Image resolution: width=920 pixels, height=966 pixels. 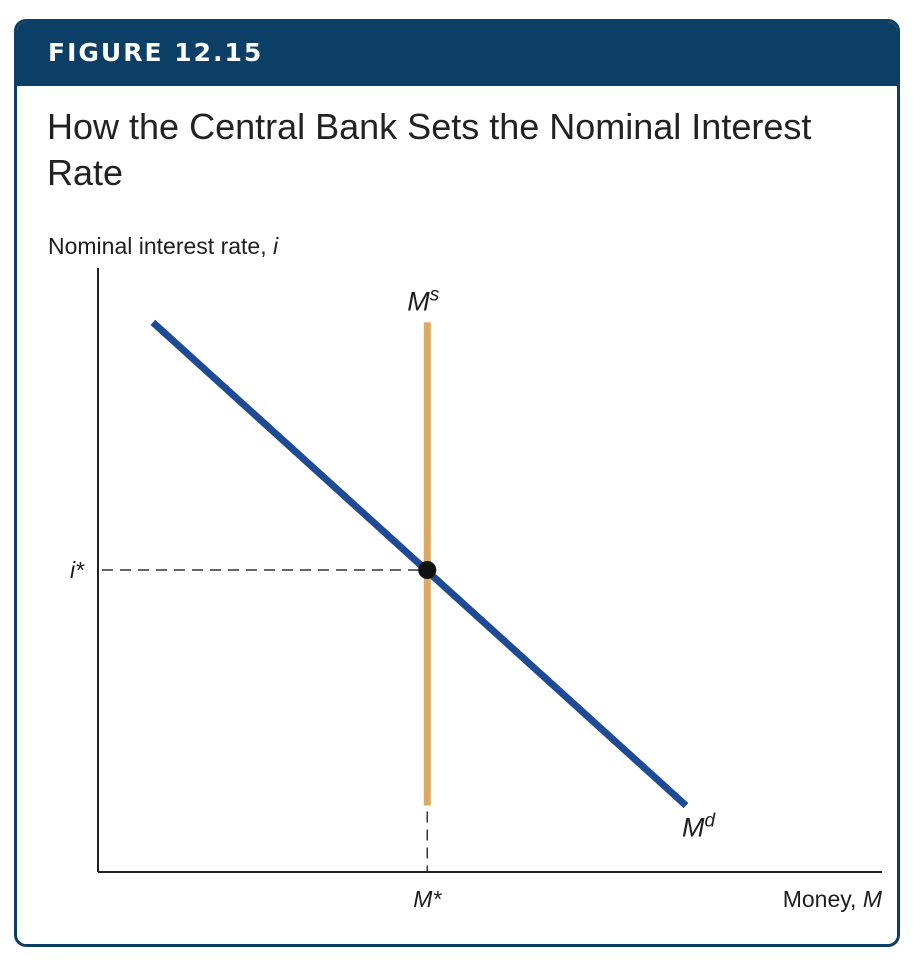 What do you see at coordinates (457, 54) in the screenshot?
I see `figure-banner: FIGURE 12.15` at bounding box center [457, 54].